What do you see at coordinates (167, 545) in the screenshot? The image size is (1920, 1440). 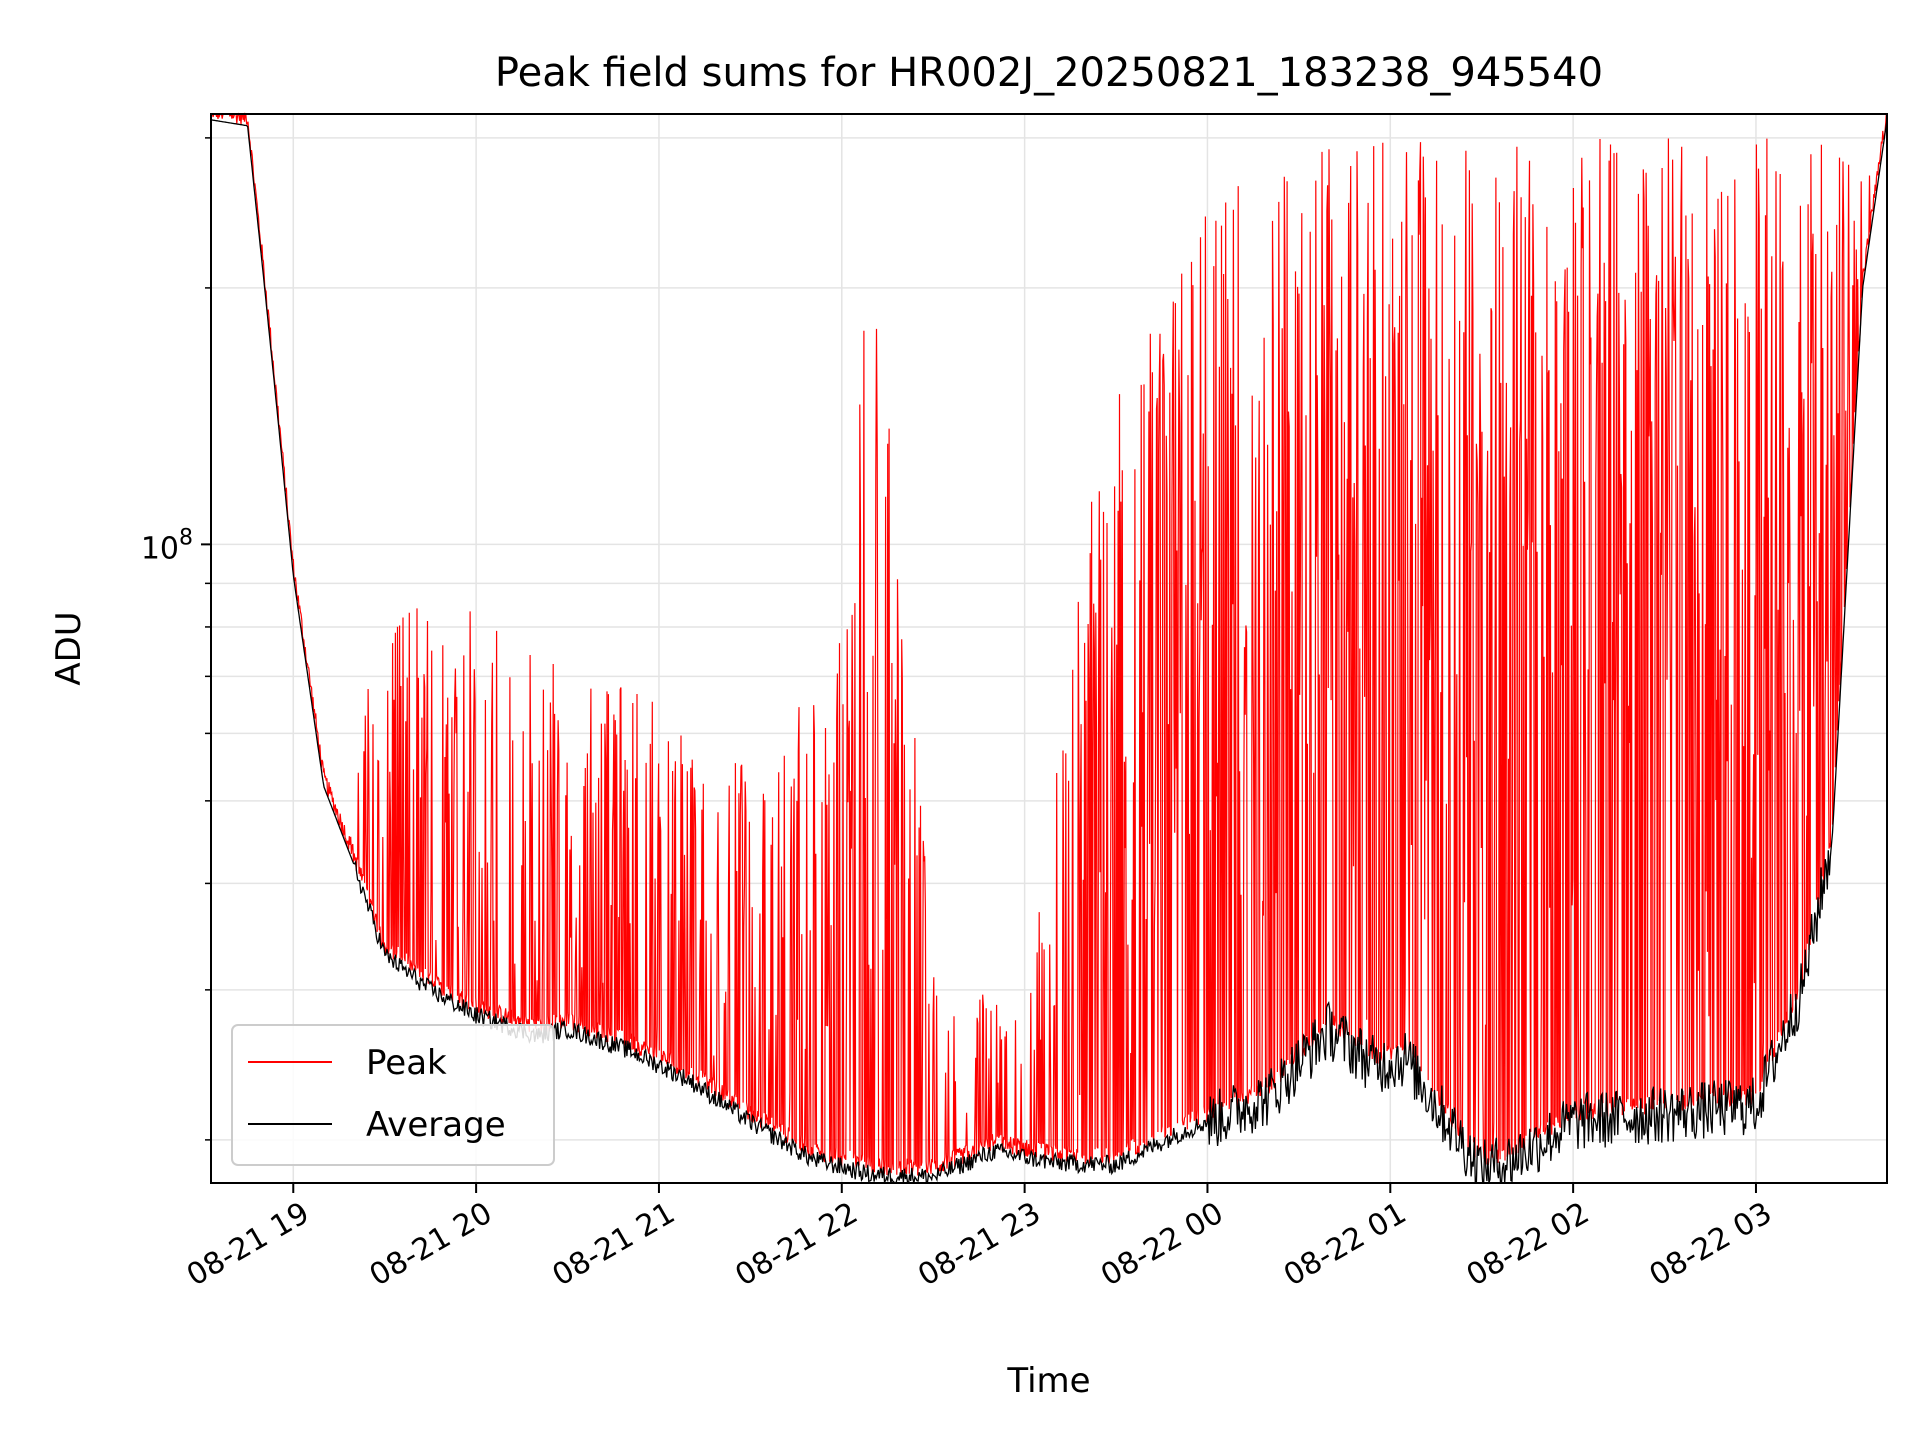 I see `y-tick-label: 108` at bounding box center [167, 545].